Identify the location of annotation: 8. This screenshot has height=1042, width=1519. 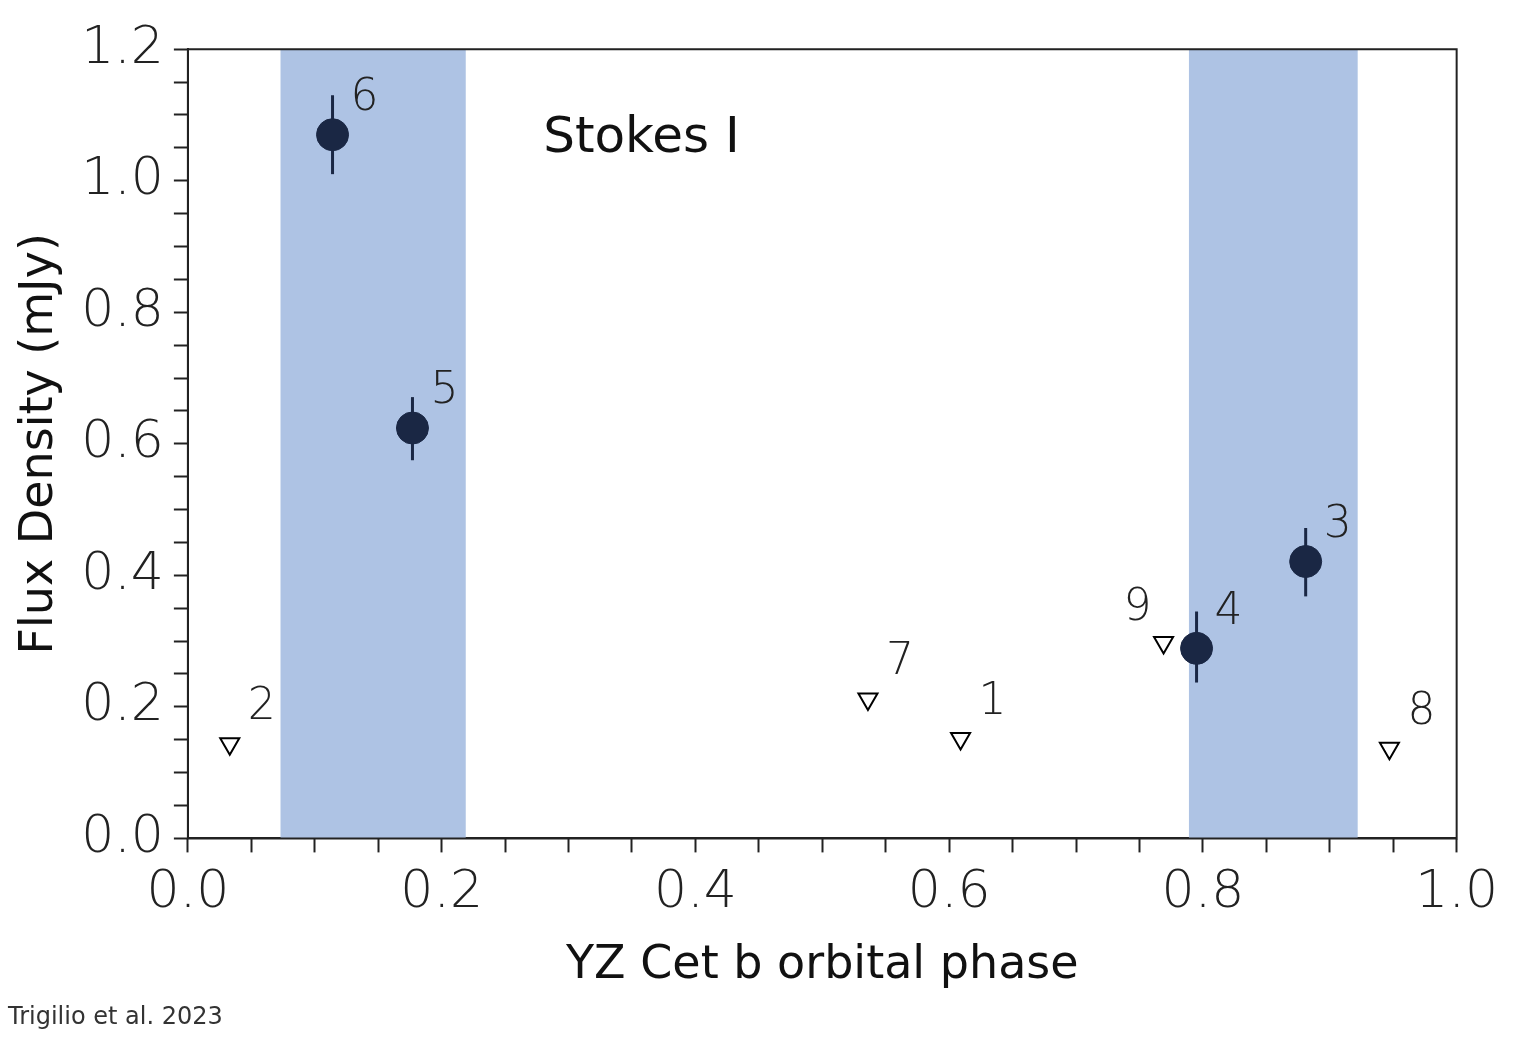
(1421, 708).